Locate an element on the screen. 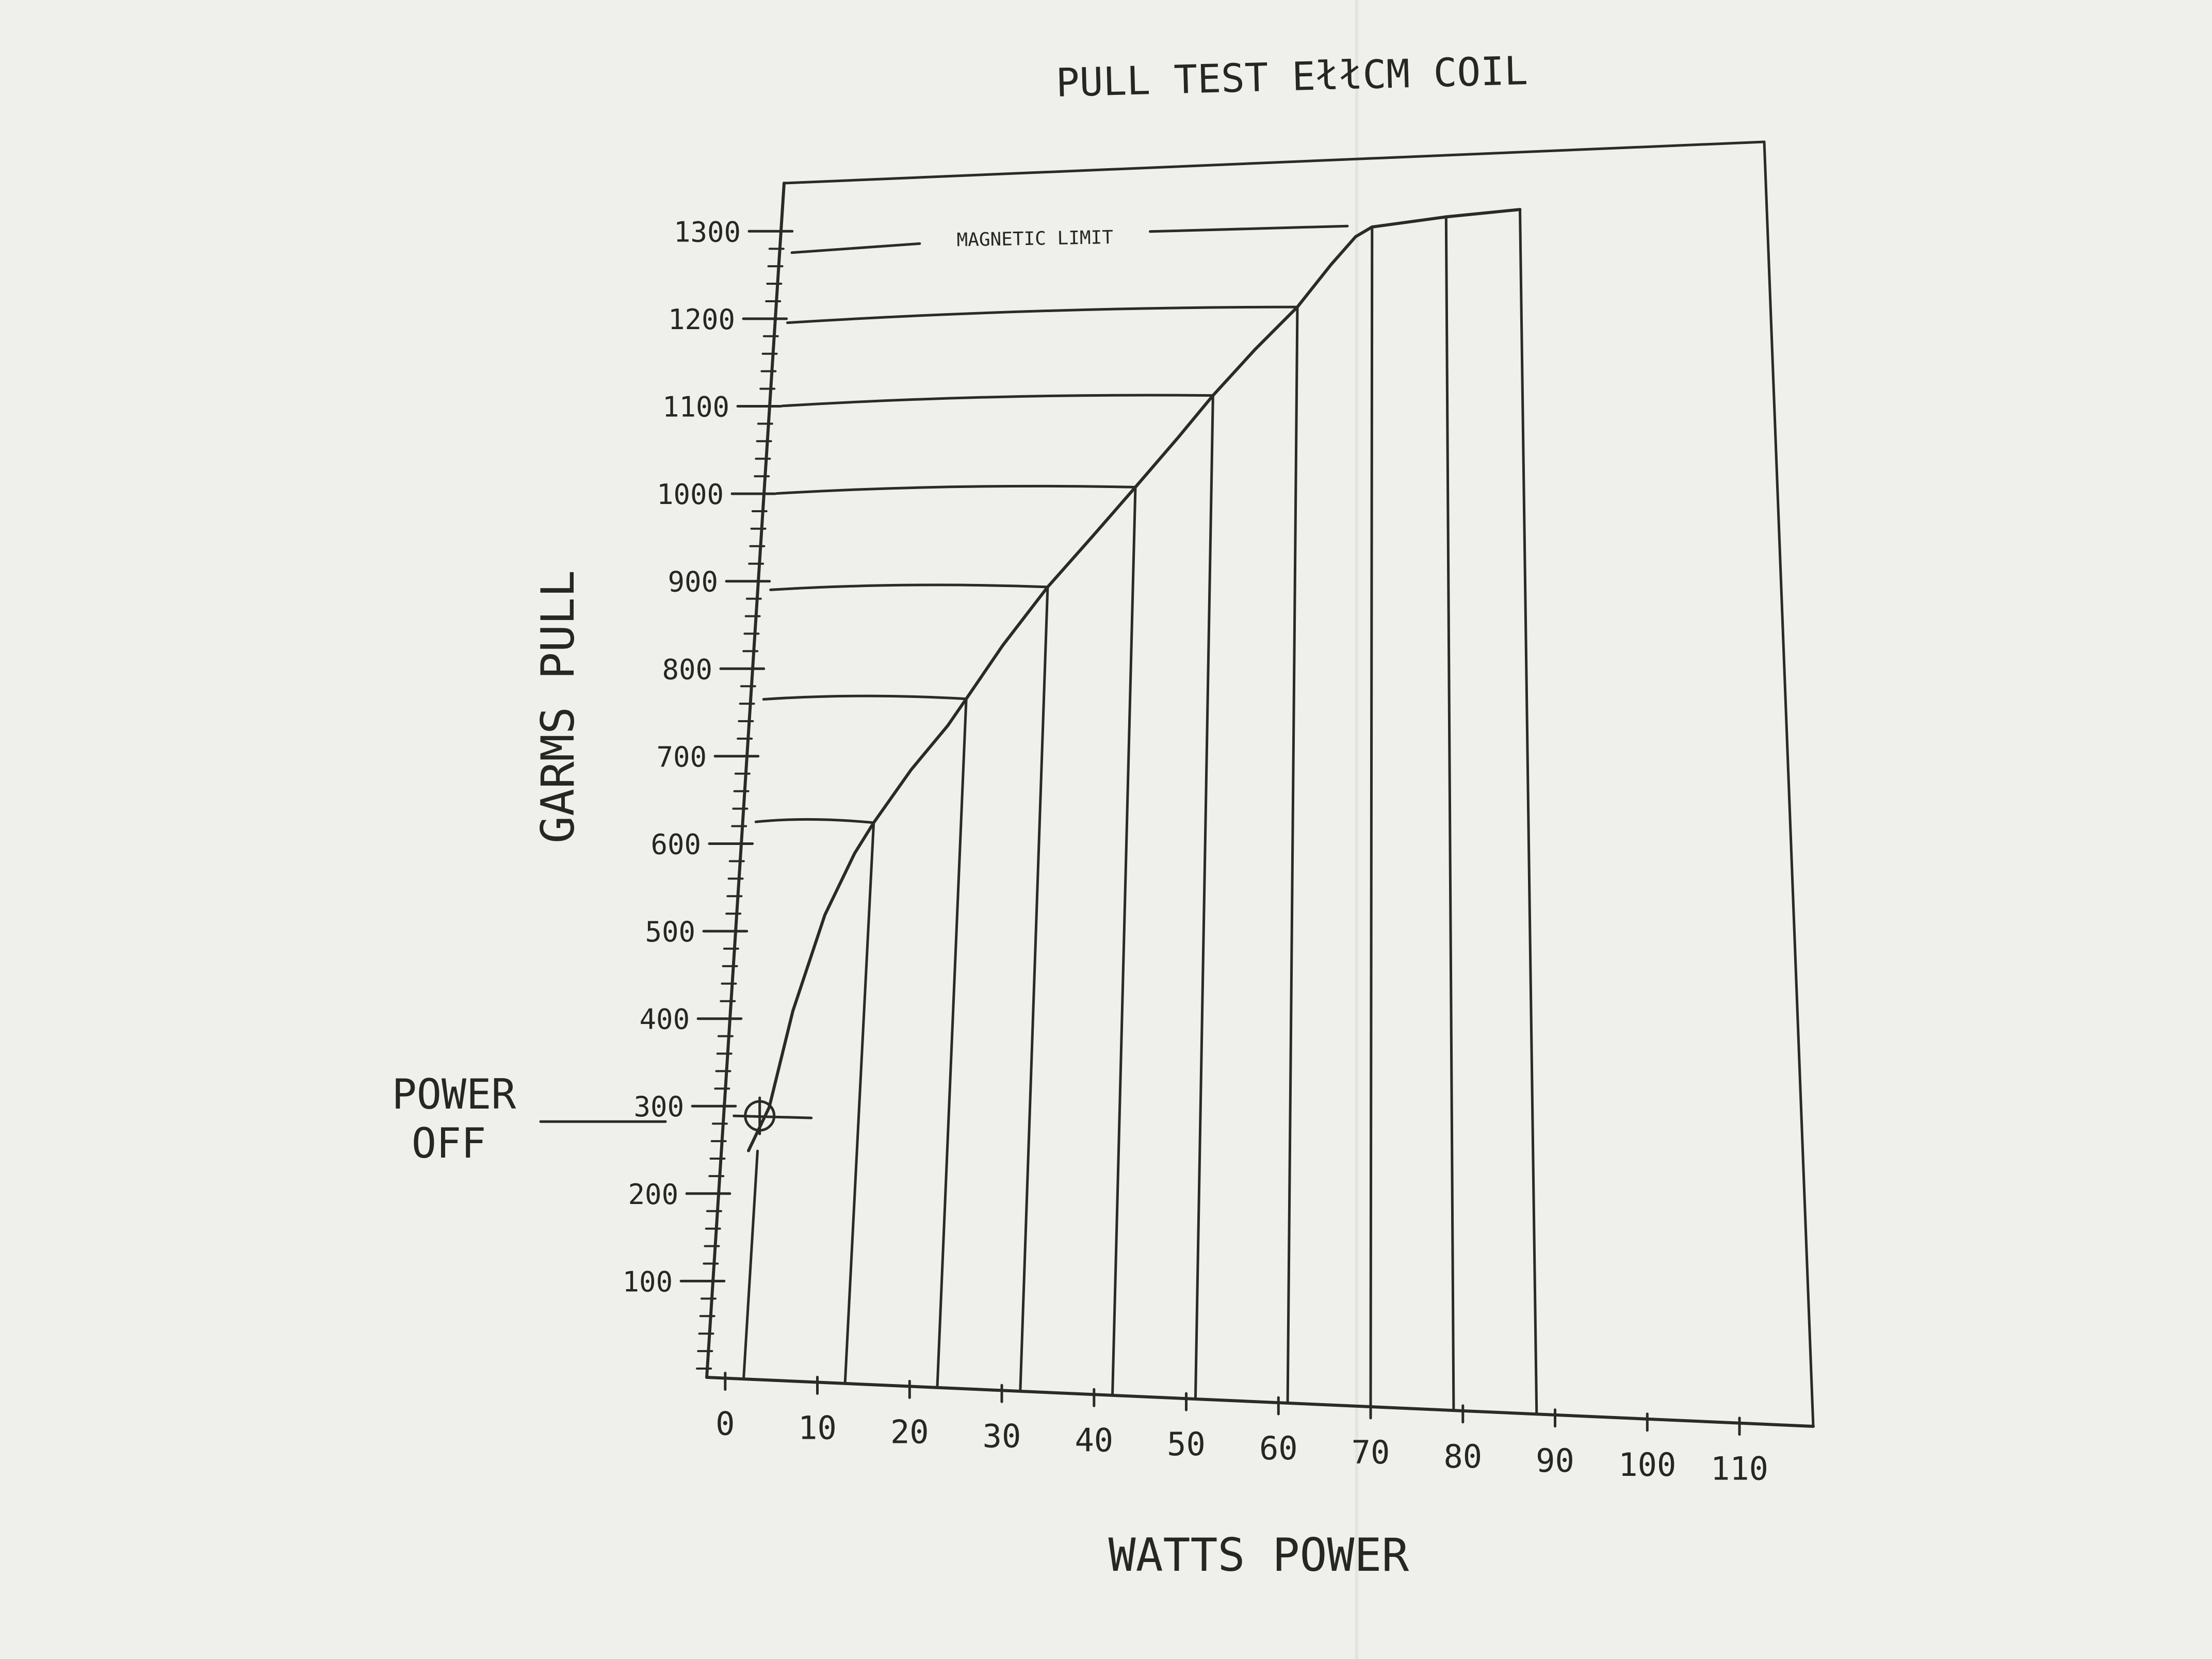 This screenshot has height=1659, width=2212. magnetic-limit-label: MAGNETIC LIMIT is located at coordinates (1034, 239).